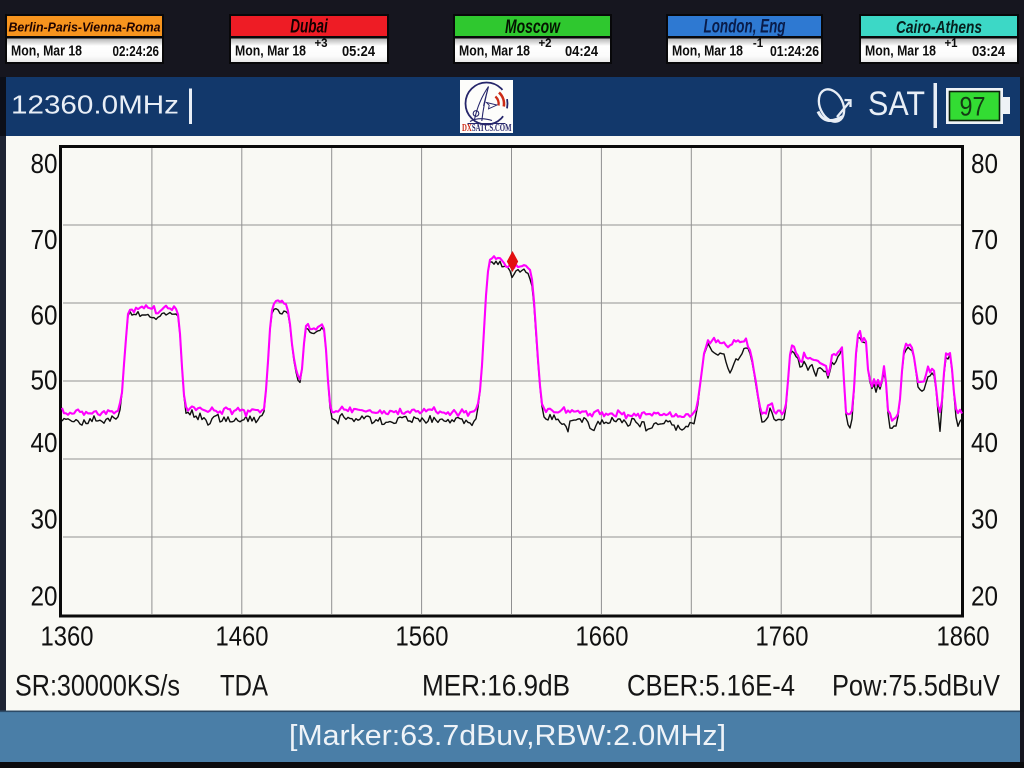 This screenshot has width=1024, height=768. Describe the element at coordinates (939, 27) in the screenshot. I see `svg-text: Cairo-Athens` at that location.